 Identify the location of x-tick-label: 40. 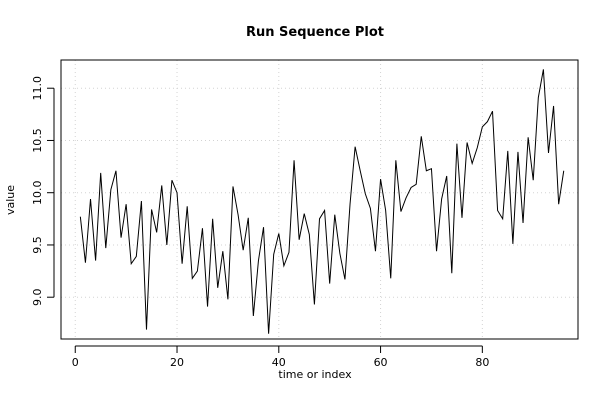
(279, 362).